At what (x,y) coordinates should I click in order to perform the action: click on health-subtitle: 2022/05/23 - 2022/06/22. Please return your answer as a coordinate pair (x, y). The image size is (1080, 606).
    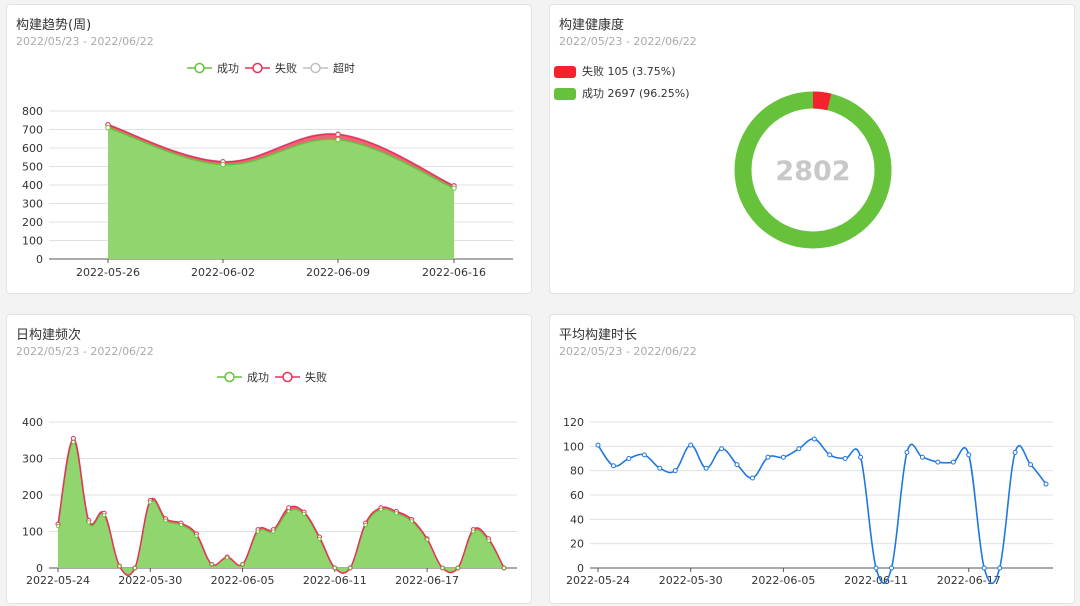
    Looking at the image, I should click on (628, 41).